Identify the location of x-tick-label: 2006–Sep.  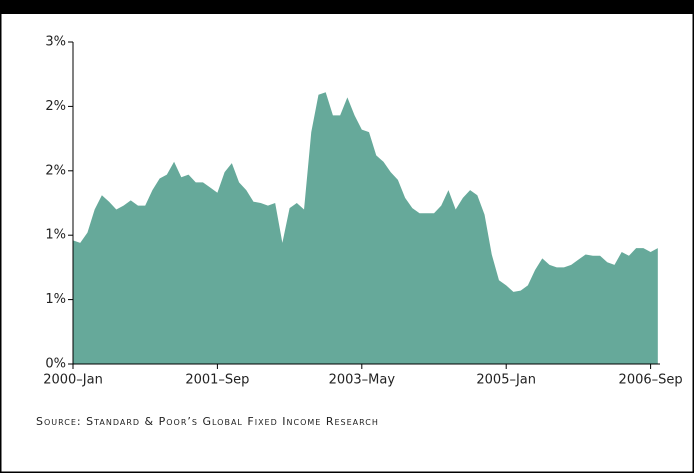
(651, 380).